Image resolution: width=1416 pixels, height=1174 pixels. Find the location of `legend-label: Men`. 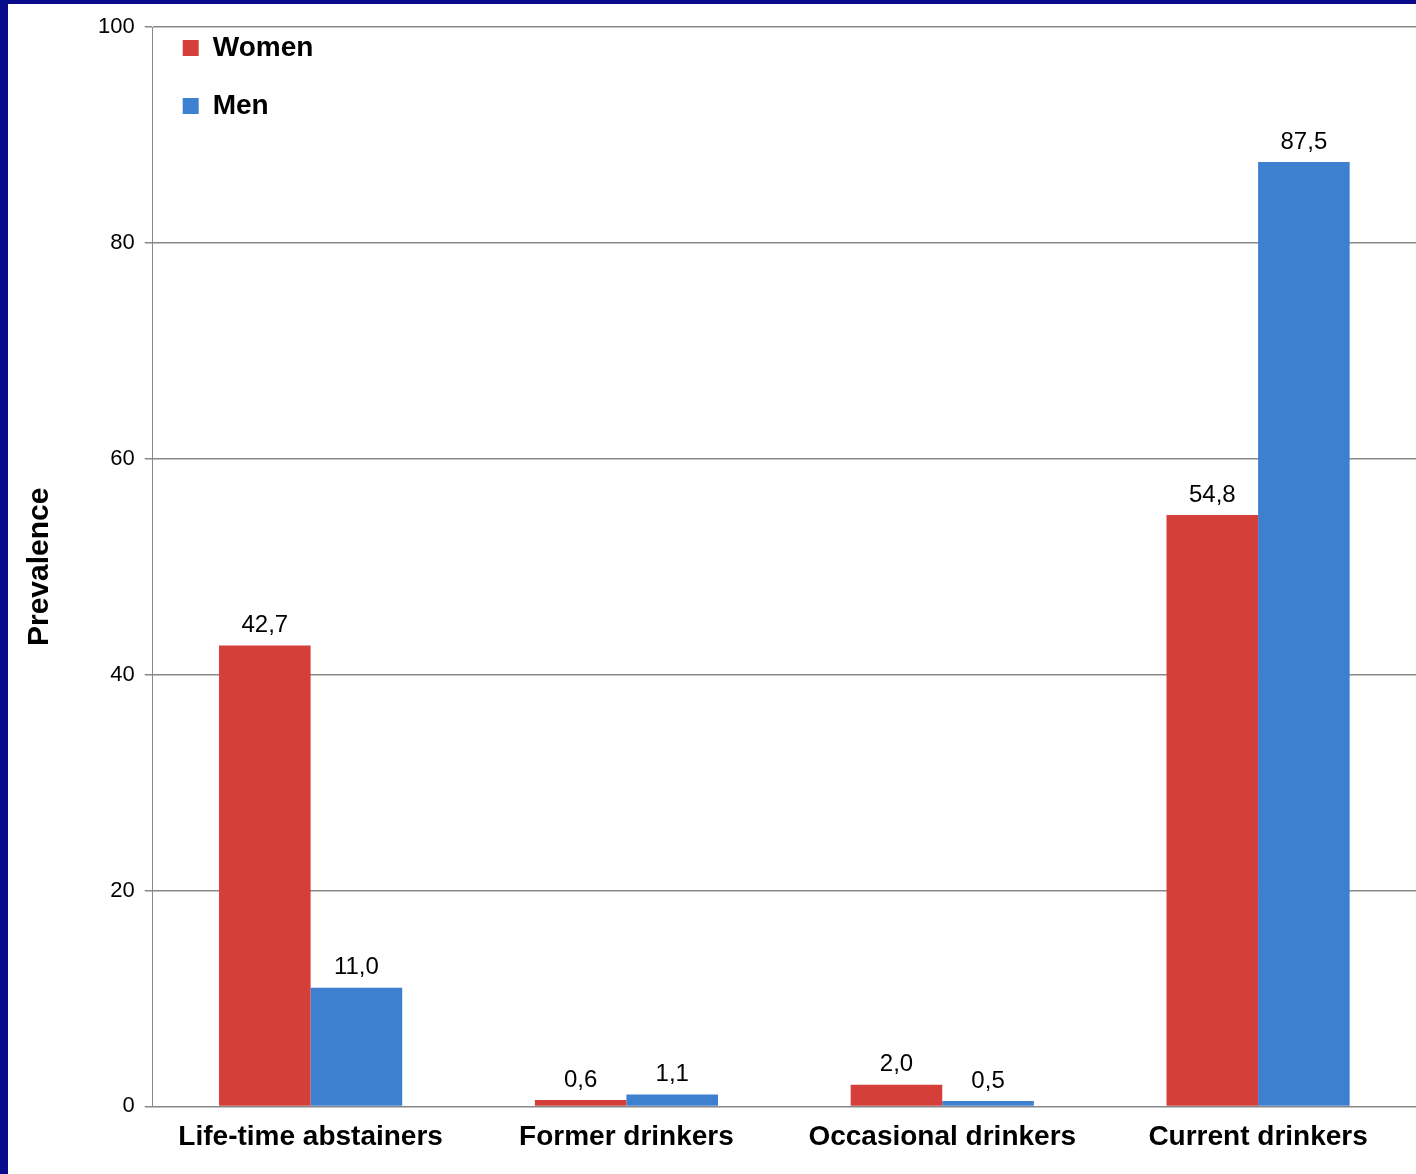

legend-label: Men is located at coordinates (240, 104).